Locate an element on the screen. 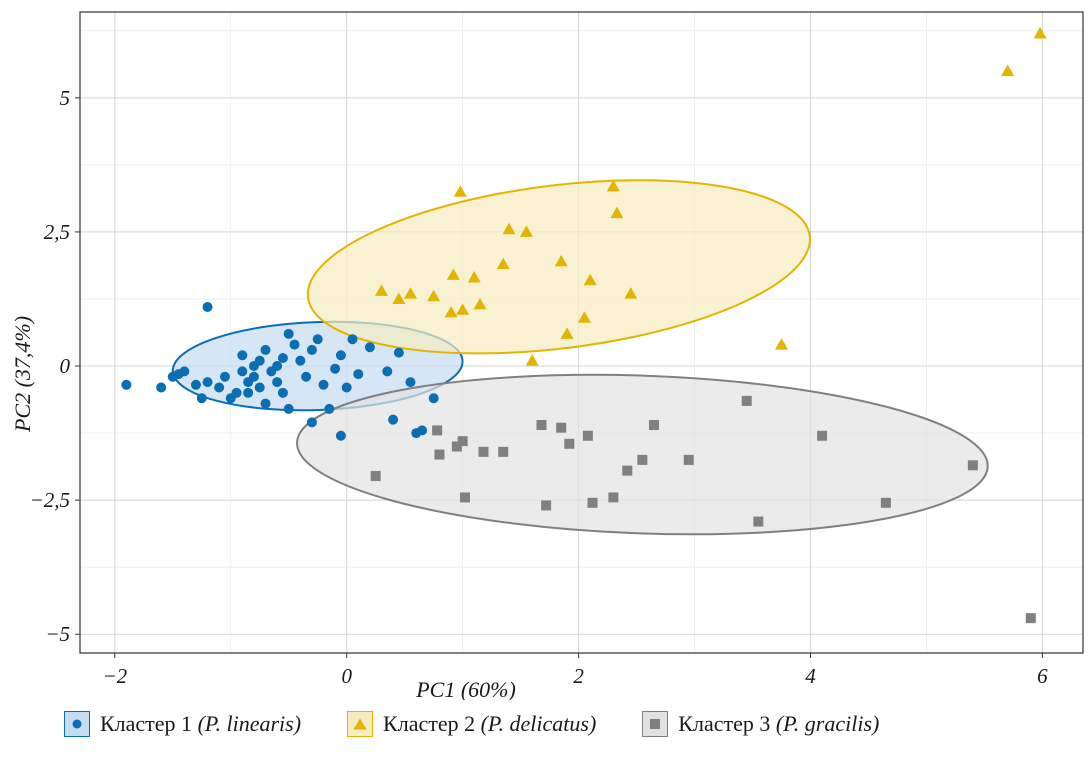  legend-key-circle-icon is located at coordinates (77, 724).